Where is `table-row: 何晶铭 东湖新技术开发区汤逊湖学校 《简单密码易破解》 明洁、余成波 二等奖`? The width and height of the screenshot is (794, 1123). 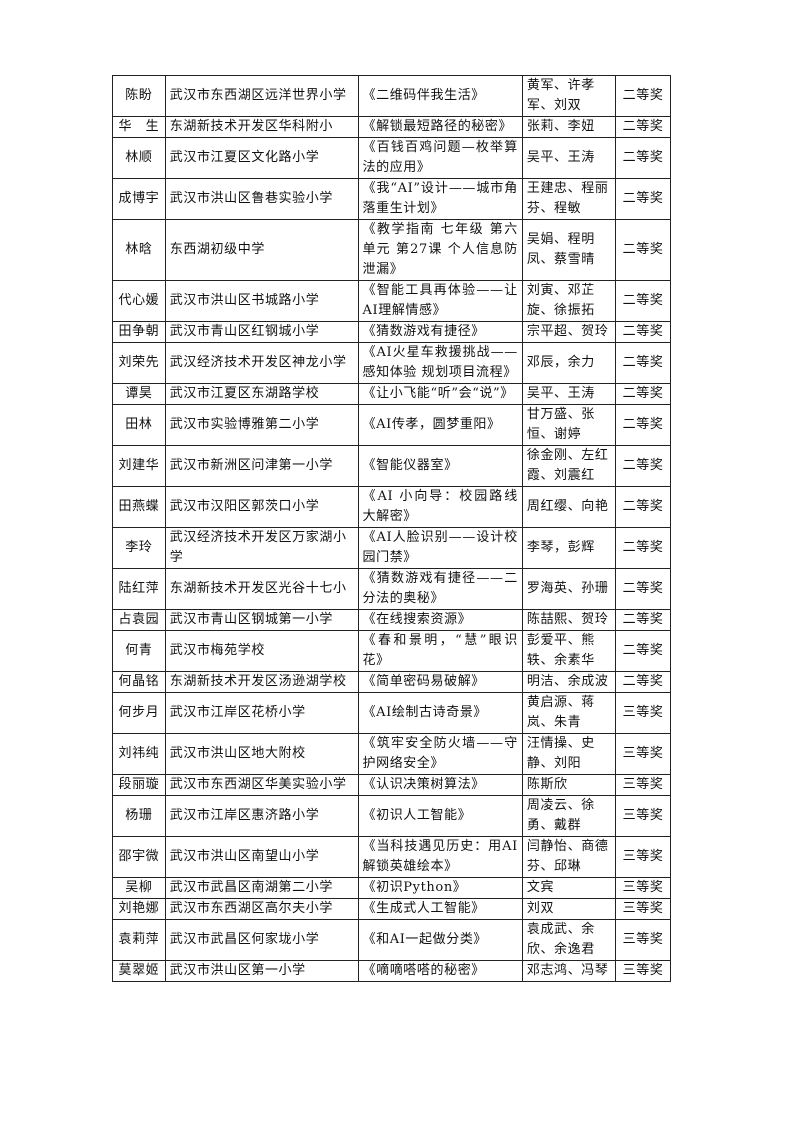
table-row: 何晶铭 东湖新技术开发区汤逊湖学校 《简单密码易破解》 明洁、余成波 二等奖 is located at coordinates (391, 682).